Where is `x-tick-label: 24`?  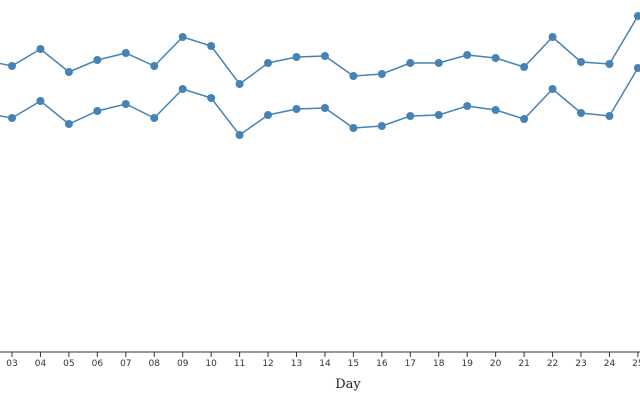 x-tick-label: 24 is located at coordinates (610, 364).